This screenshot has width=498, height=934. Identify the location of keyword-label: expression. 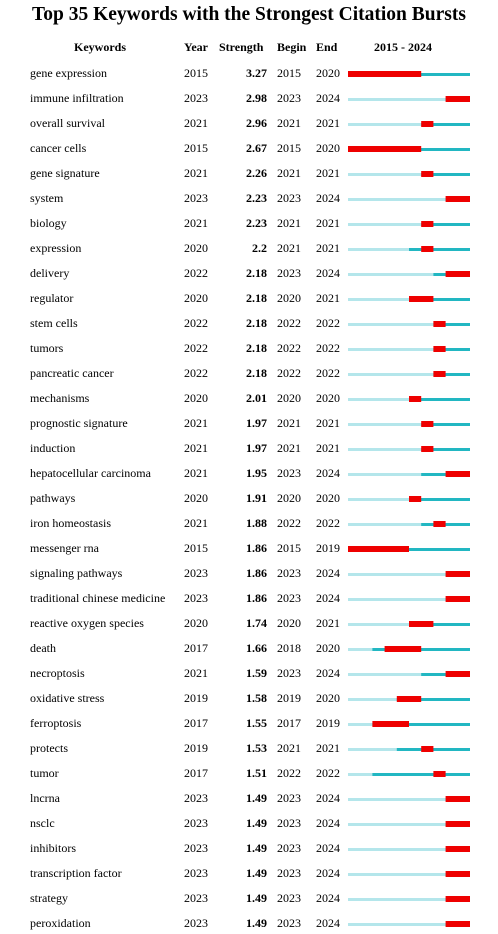
(56, 248).